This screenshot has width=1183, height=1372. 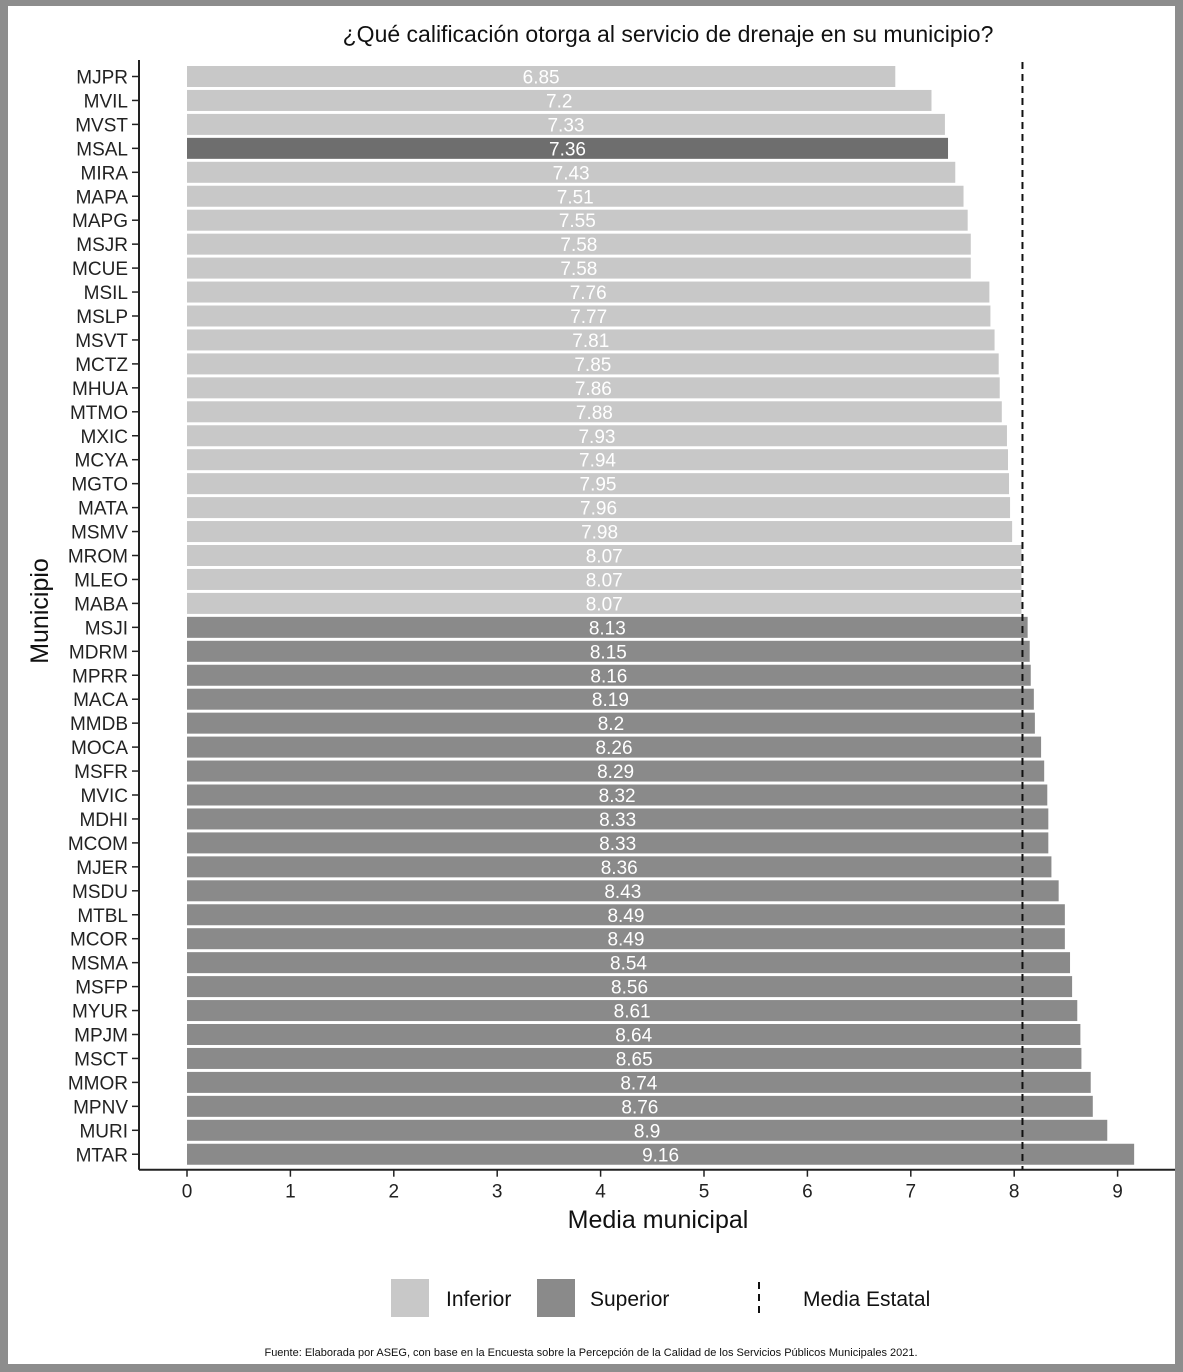 I want to click on bar-maca, so click(x=610, y=699).